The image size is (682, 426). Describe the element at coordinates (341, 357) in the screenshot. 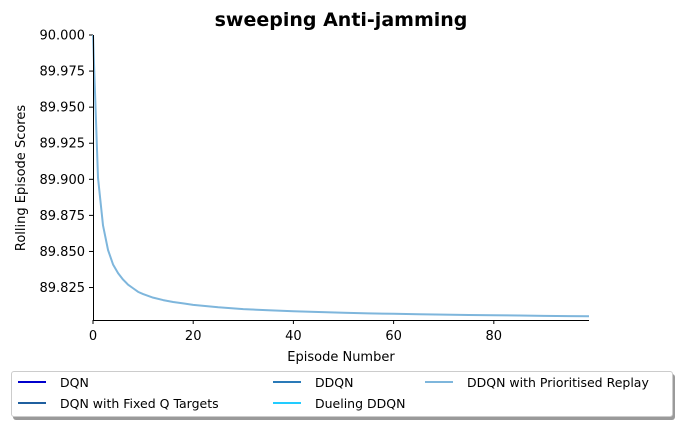

I see `x-axis-label: Episode Number` at that location.